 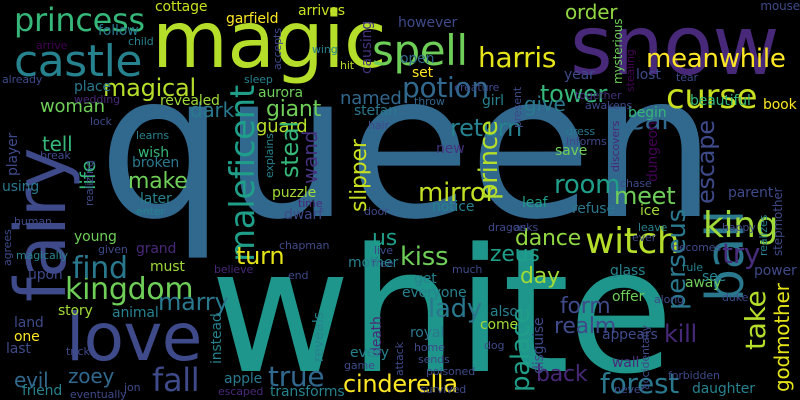 What do you see at coordinates (269, 155) in the screenshot?
I see `word-explains: explains` at bounding box center [269, 155].